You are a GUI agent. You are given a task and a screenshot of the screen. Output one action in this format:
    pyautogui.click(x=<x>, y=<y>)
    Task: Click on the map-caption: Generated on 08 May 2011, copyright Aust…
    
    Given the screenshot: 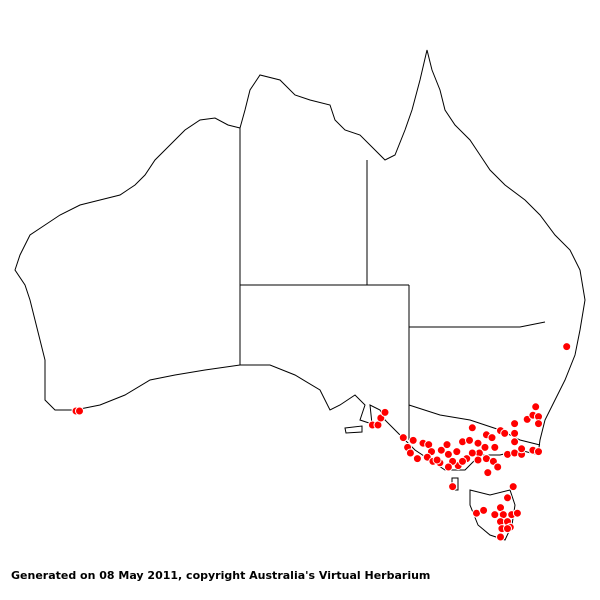 What is the action you would take?
    pyautogui.click(x=221, y=575)
    